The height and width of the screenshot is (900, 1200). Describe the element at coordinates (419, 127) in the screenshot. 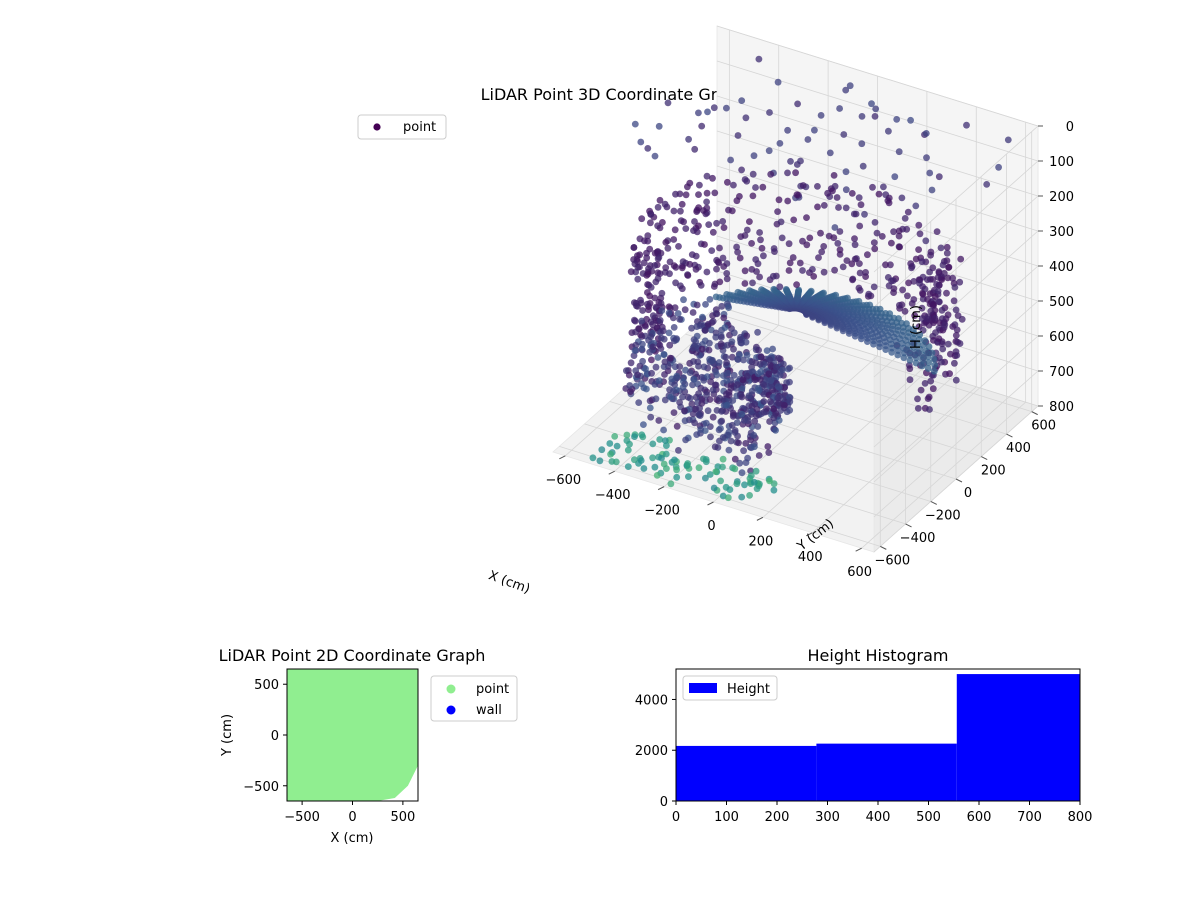

I see `plot-3d-legend-label: point` at that location.